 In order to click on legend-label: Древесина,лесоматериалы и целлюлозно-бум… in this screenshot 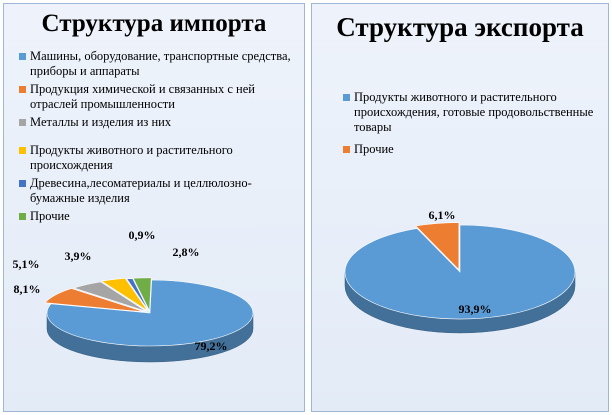, I will do `click(141, 190)`.